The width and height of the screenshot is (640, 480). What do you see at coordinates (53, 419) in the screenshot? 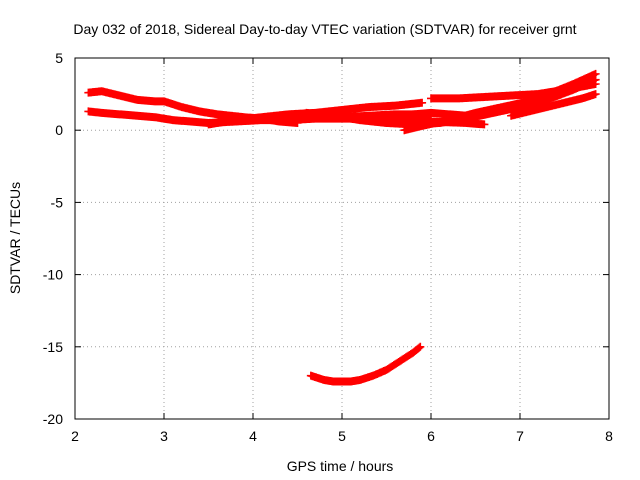
I see `y-tick-label: -20` at bounding box center [53, 419].